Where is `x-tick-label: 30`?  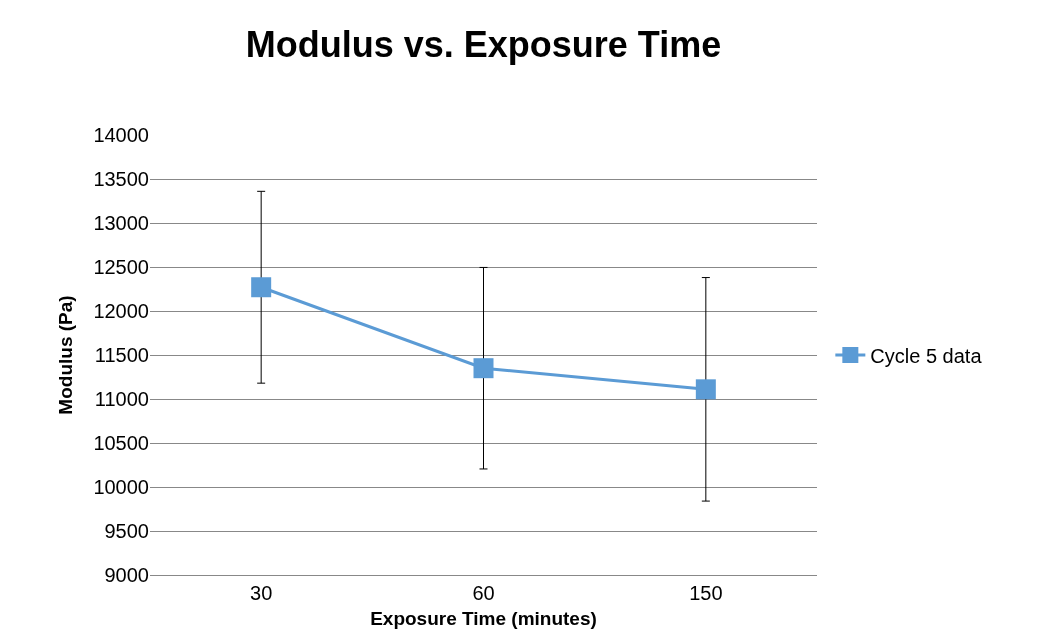 x-tick-label: 30 is located at coordinates (261, 593).